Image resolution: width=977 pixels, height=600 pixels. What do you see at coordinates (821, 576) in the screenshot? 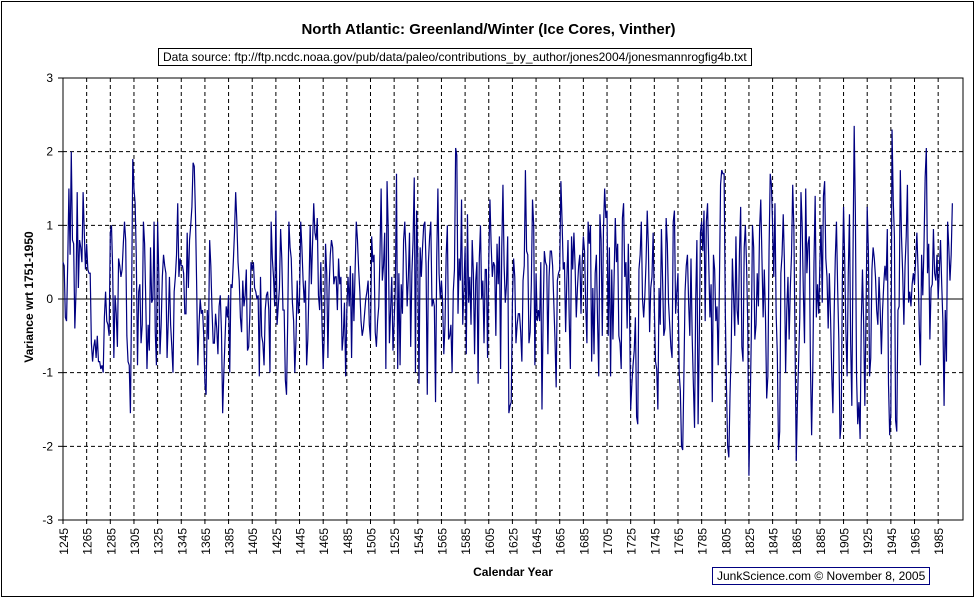
I see `credit-box: JunkScience.com © November 8, 2005` at bounding box center [821, 576].